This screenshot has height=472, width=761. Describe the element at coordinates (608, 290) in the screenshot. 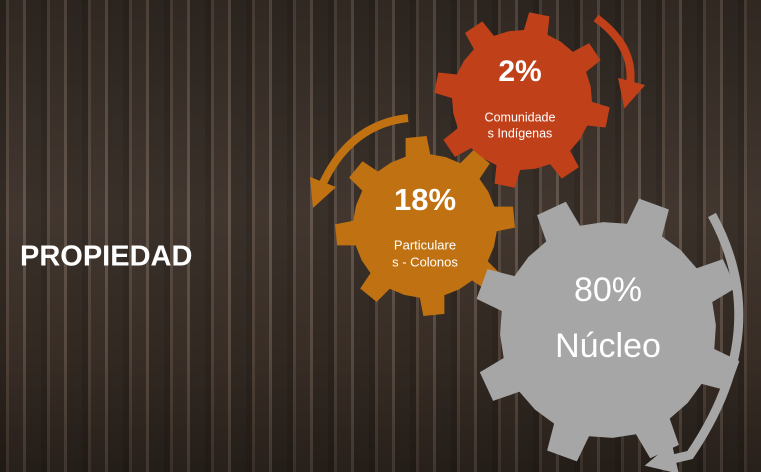

I see `gear-value: 80%` at that location.